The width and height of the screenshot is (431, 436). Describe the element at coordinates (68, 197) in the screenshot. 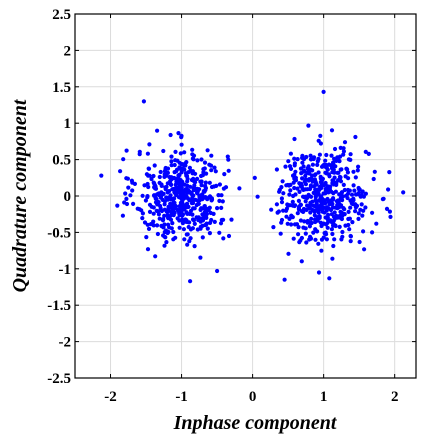

I see `y-tick-label: 0` at that location.